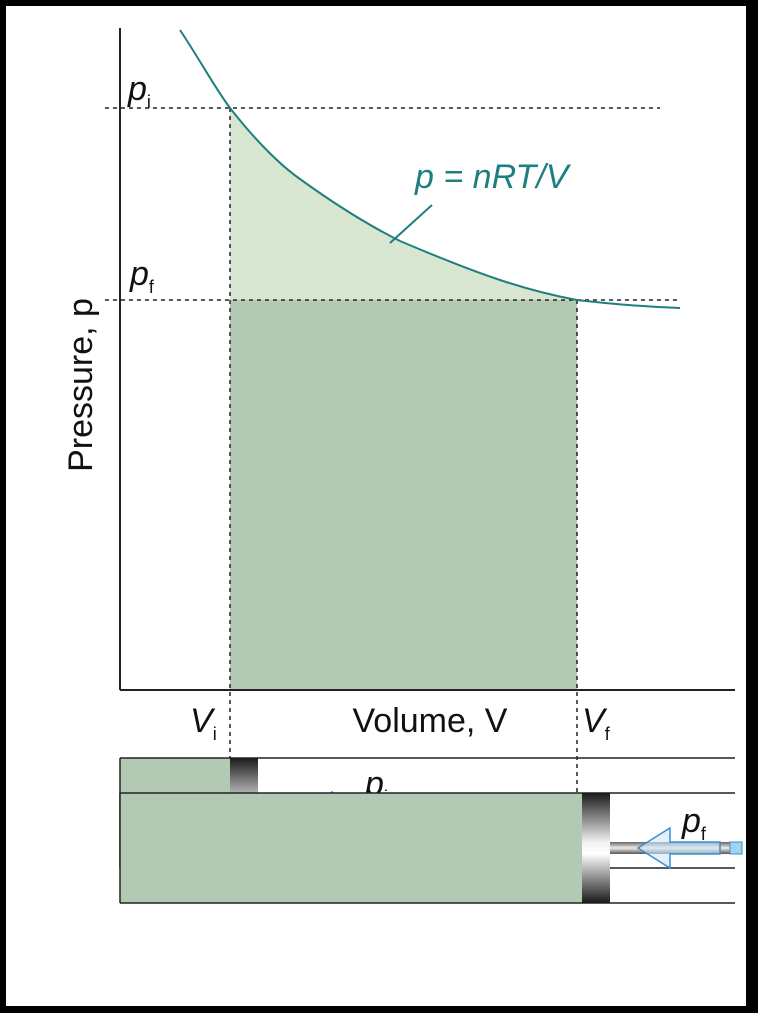 This screenshot has width=758, height=1013. What do you see at coordinates (430, 721) in the screenshot?
I see `x-axis-label: Volume, V` at bounding box center [430, 721].